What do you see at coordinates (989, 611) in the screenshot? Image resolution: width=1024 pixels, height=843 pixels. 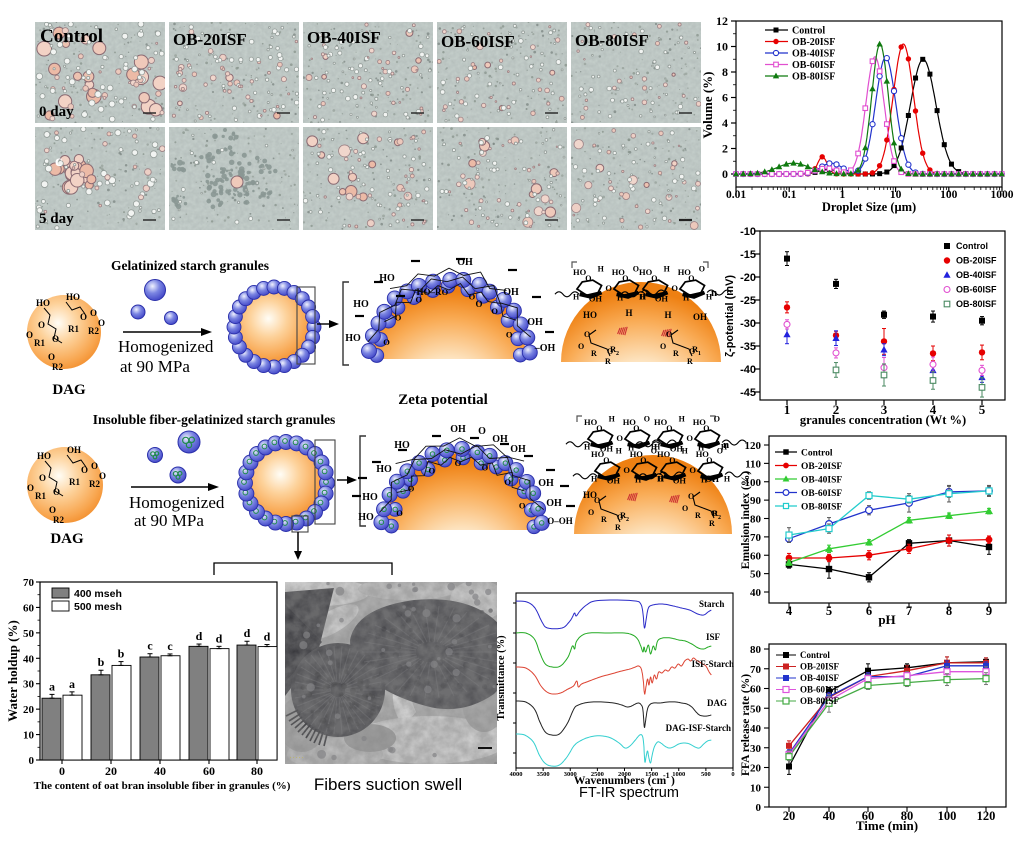 I see `svg-text: 9` at bounding box center [989, 611].